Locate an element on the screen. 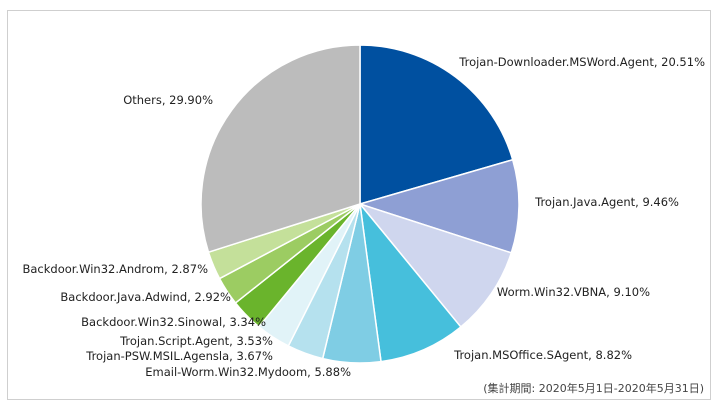 Image resolution: width=720 pixels, height=408 pixels. pie-slice-others is located at coordinates (280, 148).